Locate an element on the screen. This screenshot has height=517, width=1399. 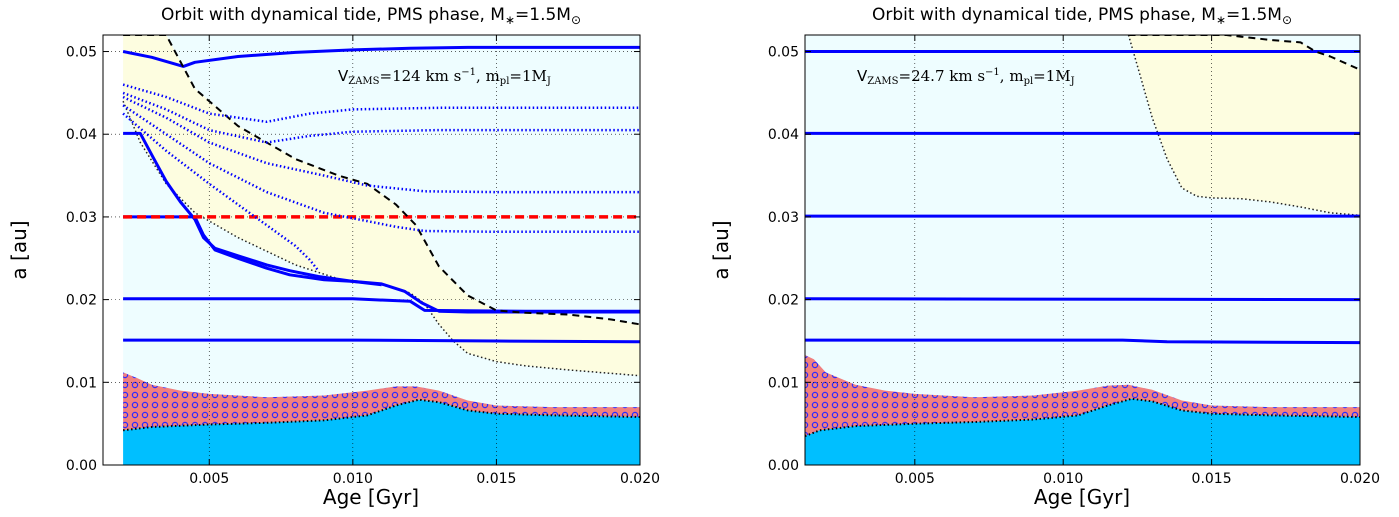
right-annotation: VZAMS=24.7 km s−1, mpl=1MJ is located at coordinates (966, 77).